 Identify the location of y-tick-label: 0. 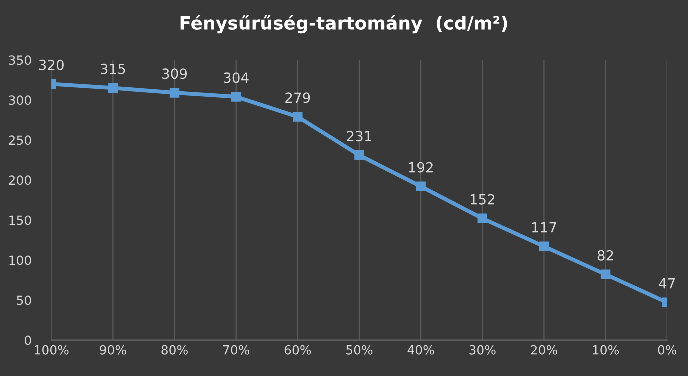
(28, 341).